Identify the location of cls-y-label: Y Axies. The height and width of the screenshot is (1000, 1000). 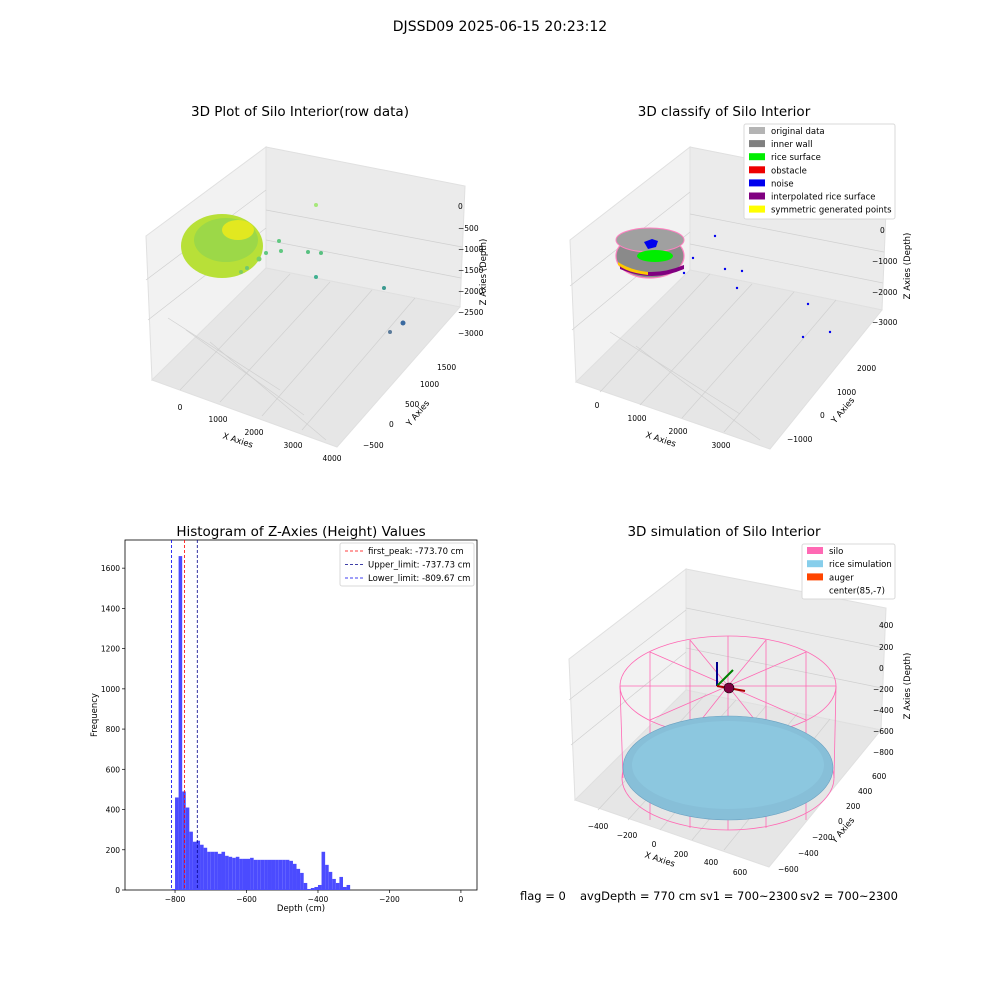
(843, 410).